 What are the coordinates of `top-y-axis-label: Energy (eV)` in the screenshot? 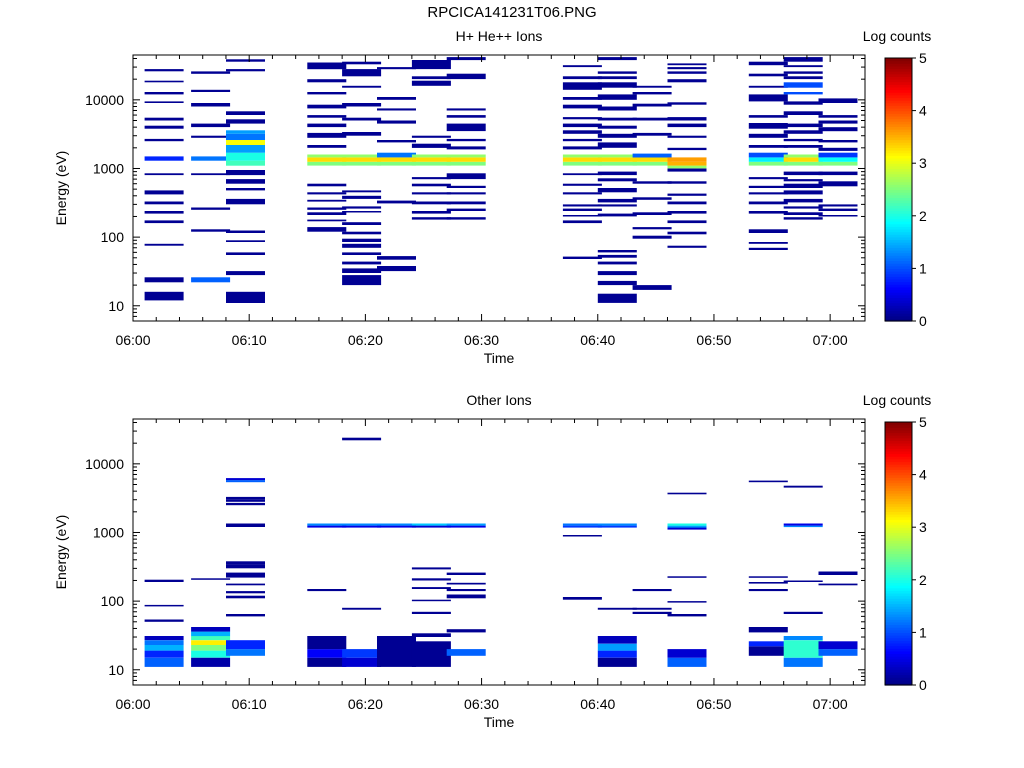 It's located at (61, 188).